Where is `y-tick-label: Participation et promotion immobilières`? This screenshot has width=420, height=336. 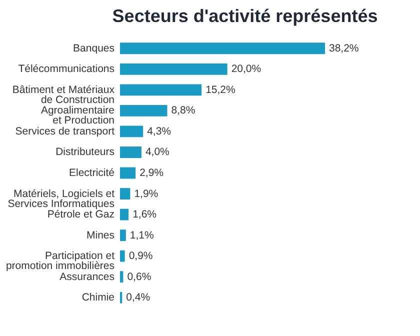 y-tick-label: Participation et promotion immobilières is located at coordinates (60, 261).